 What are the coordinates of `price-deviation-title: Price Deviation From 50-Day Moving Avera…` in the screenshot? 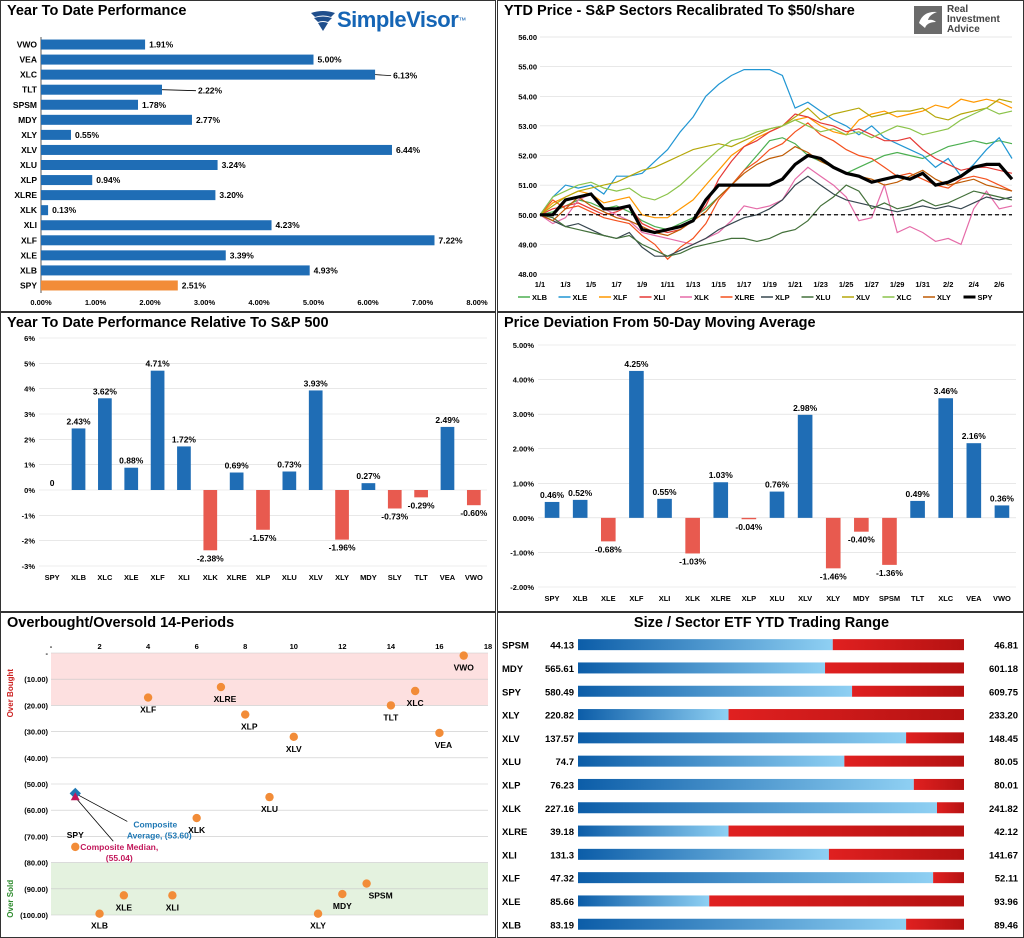 It's located at (660, 323).